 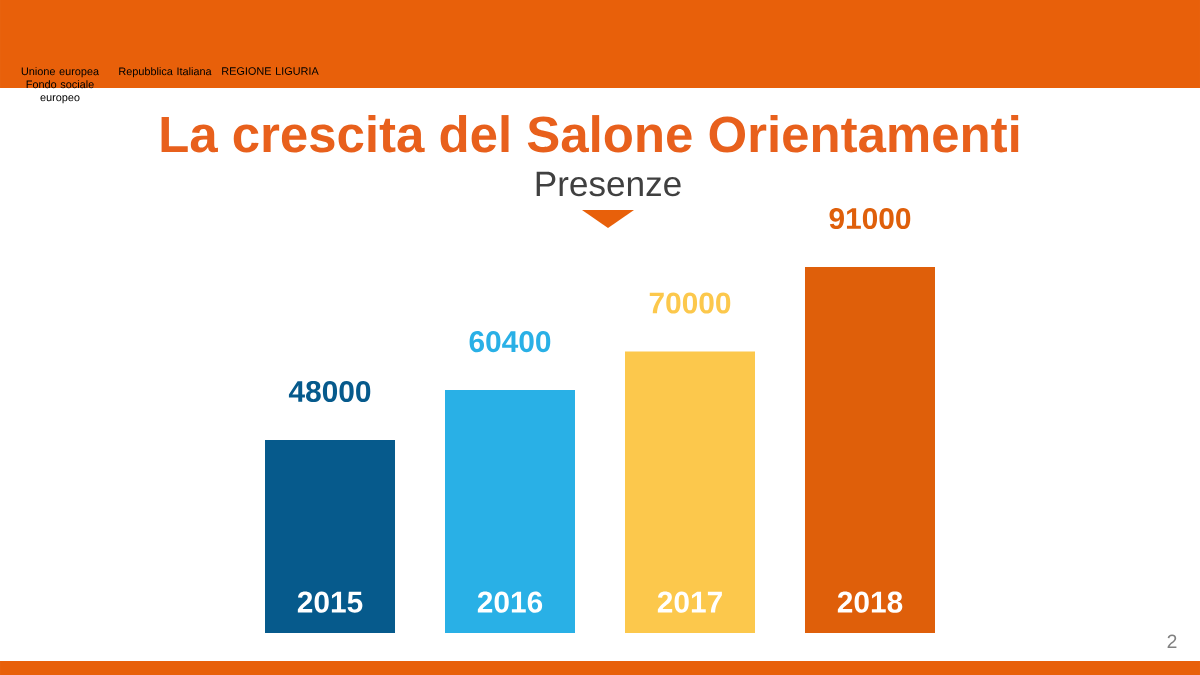 I want to click on text: Repubblica Italiana, so click(x=165, y=72).